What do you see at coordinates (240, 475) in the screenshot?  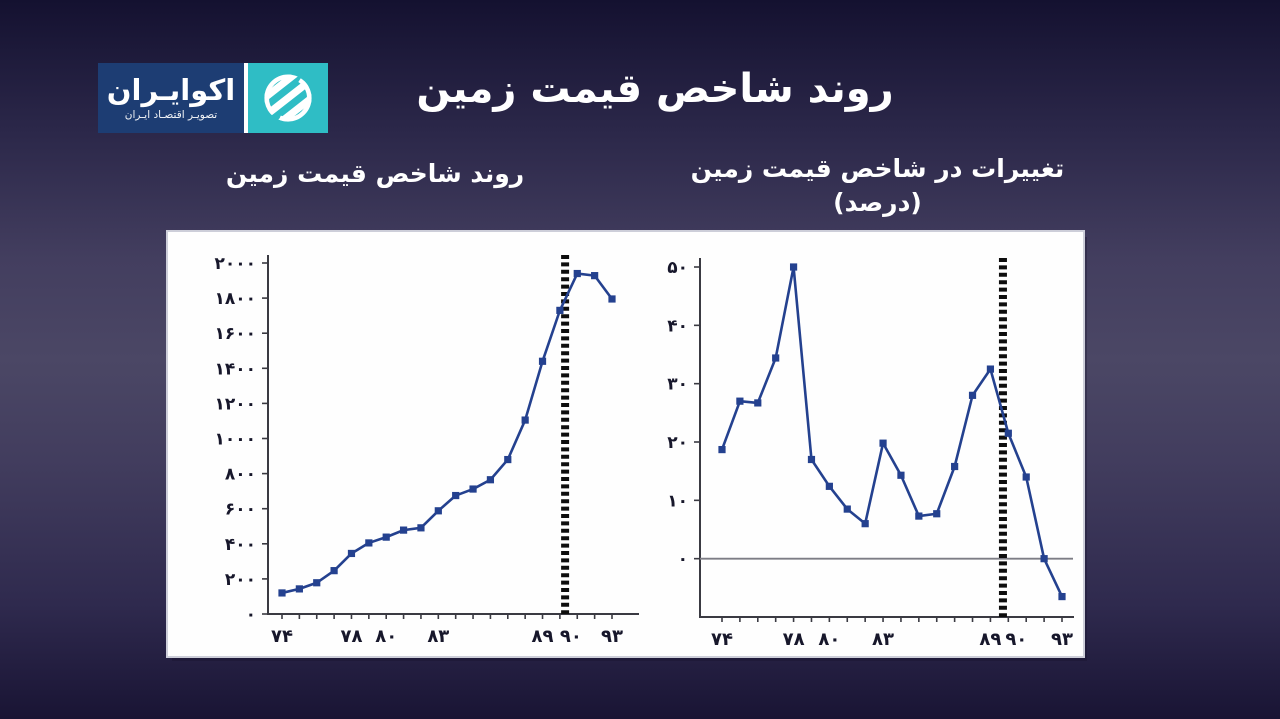 I see `svg-text: ۸۰۰` at bounding box center [240, 475].